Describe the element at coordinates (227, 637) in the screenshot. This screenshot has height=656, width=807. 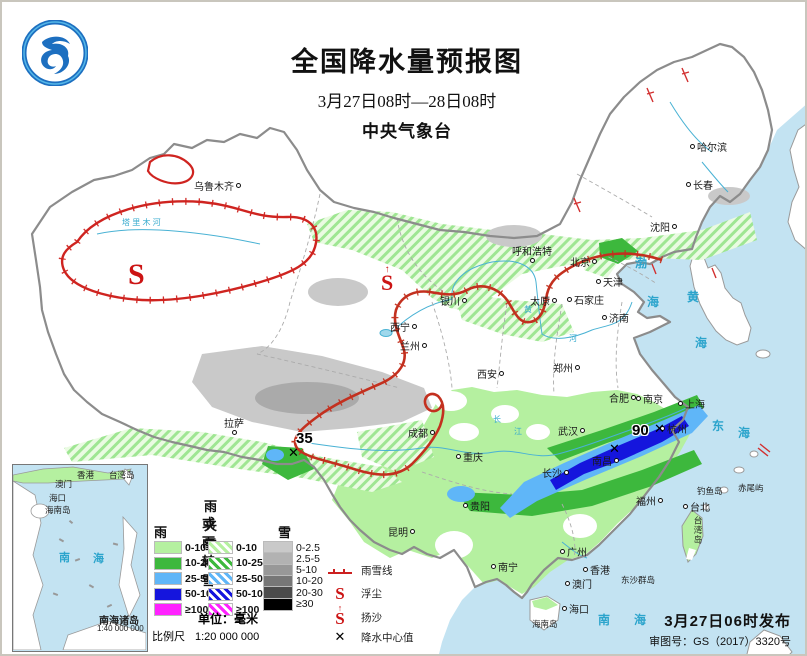
I see `scale-value: 1:20 000 000` at that location.